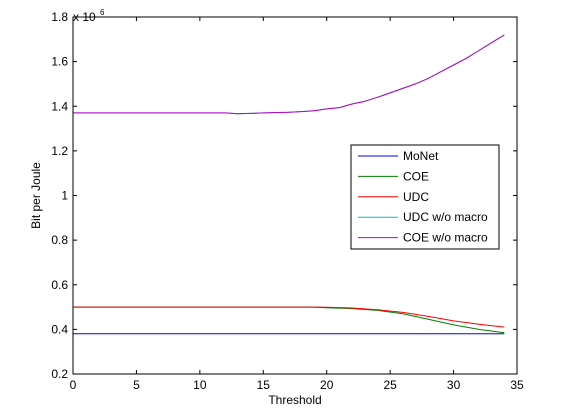 The height and width of the screenshot is (420, 561). What do you see at coordinates (294, 400) in the screenshot?
I see `x-axis-label: Threshold` at bounding box center [294, 400].